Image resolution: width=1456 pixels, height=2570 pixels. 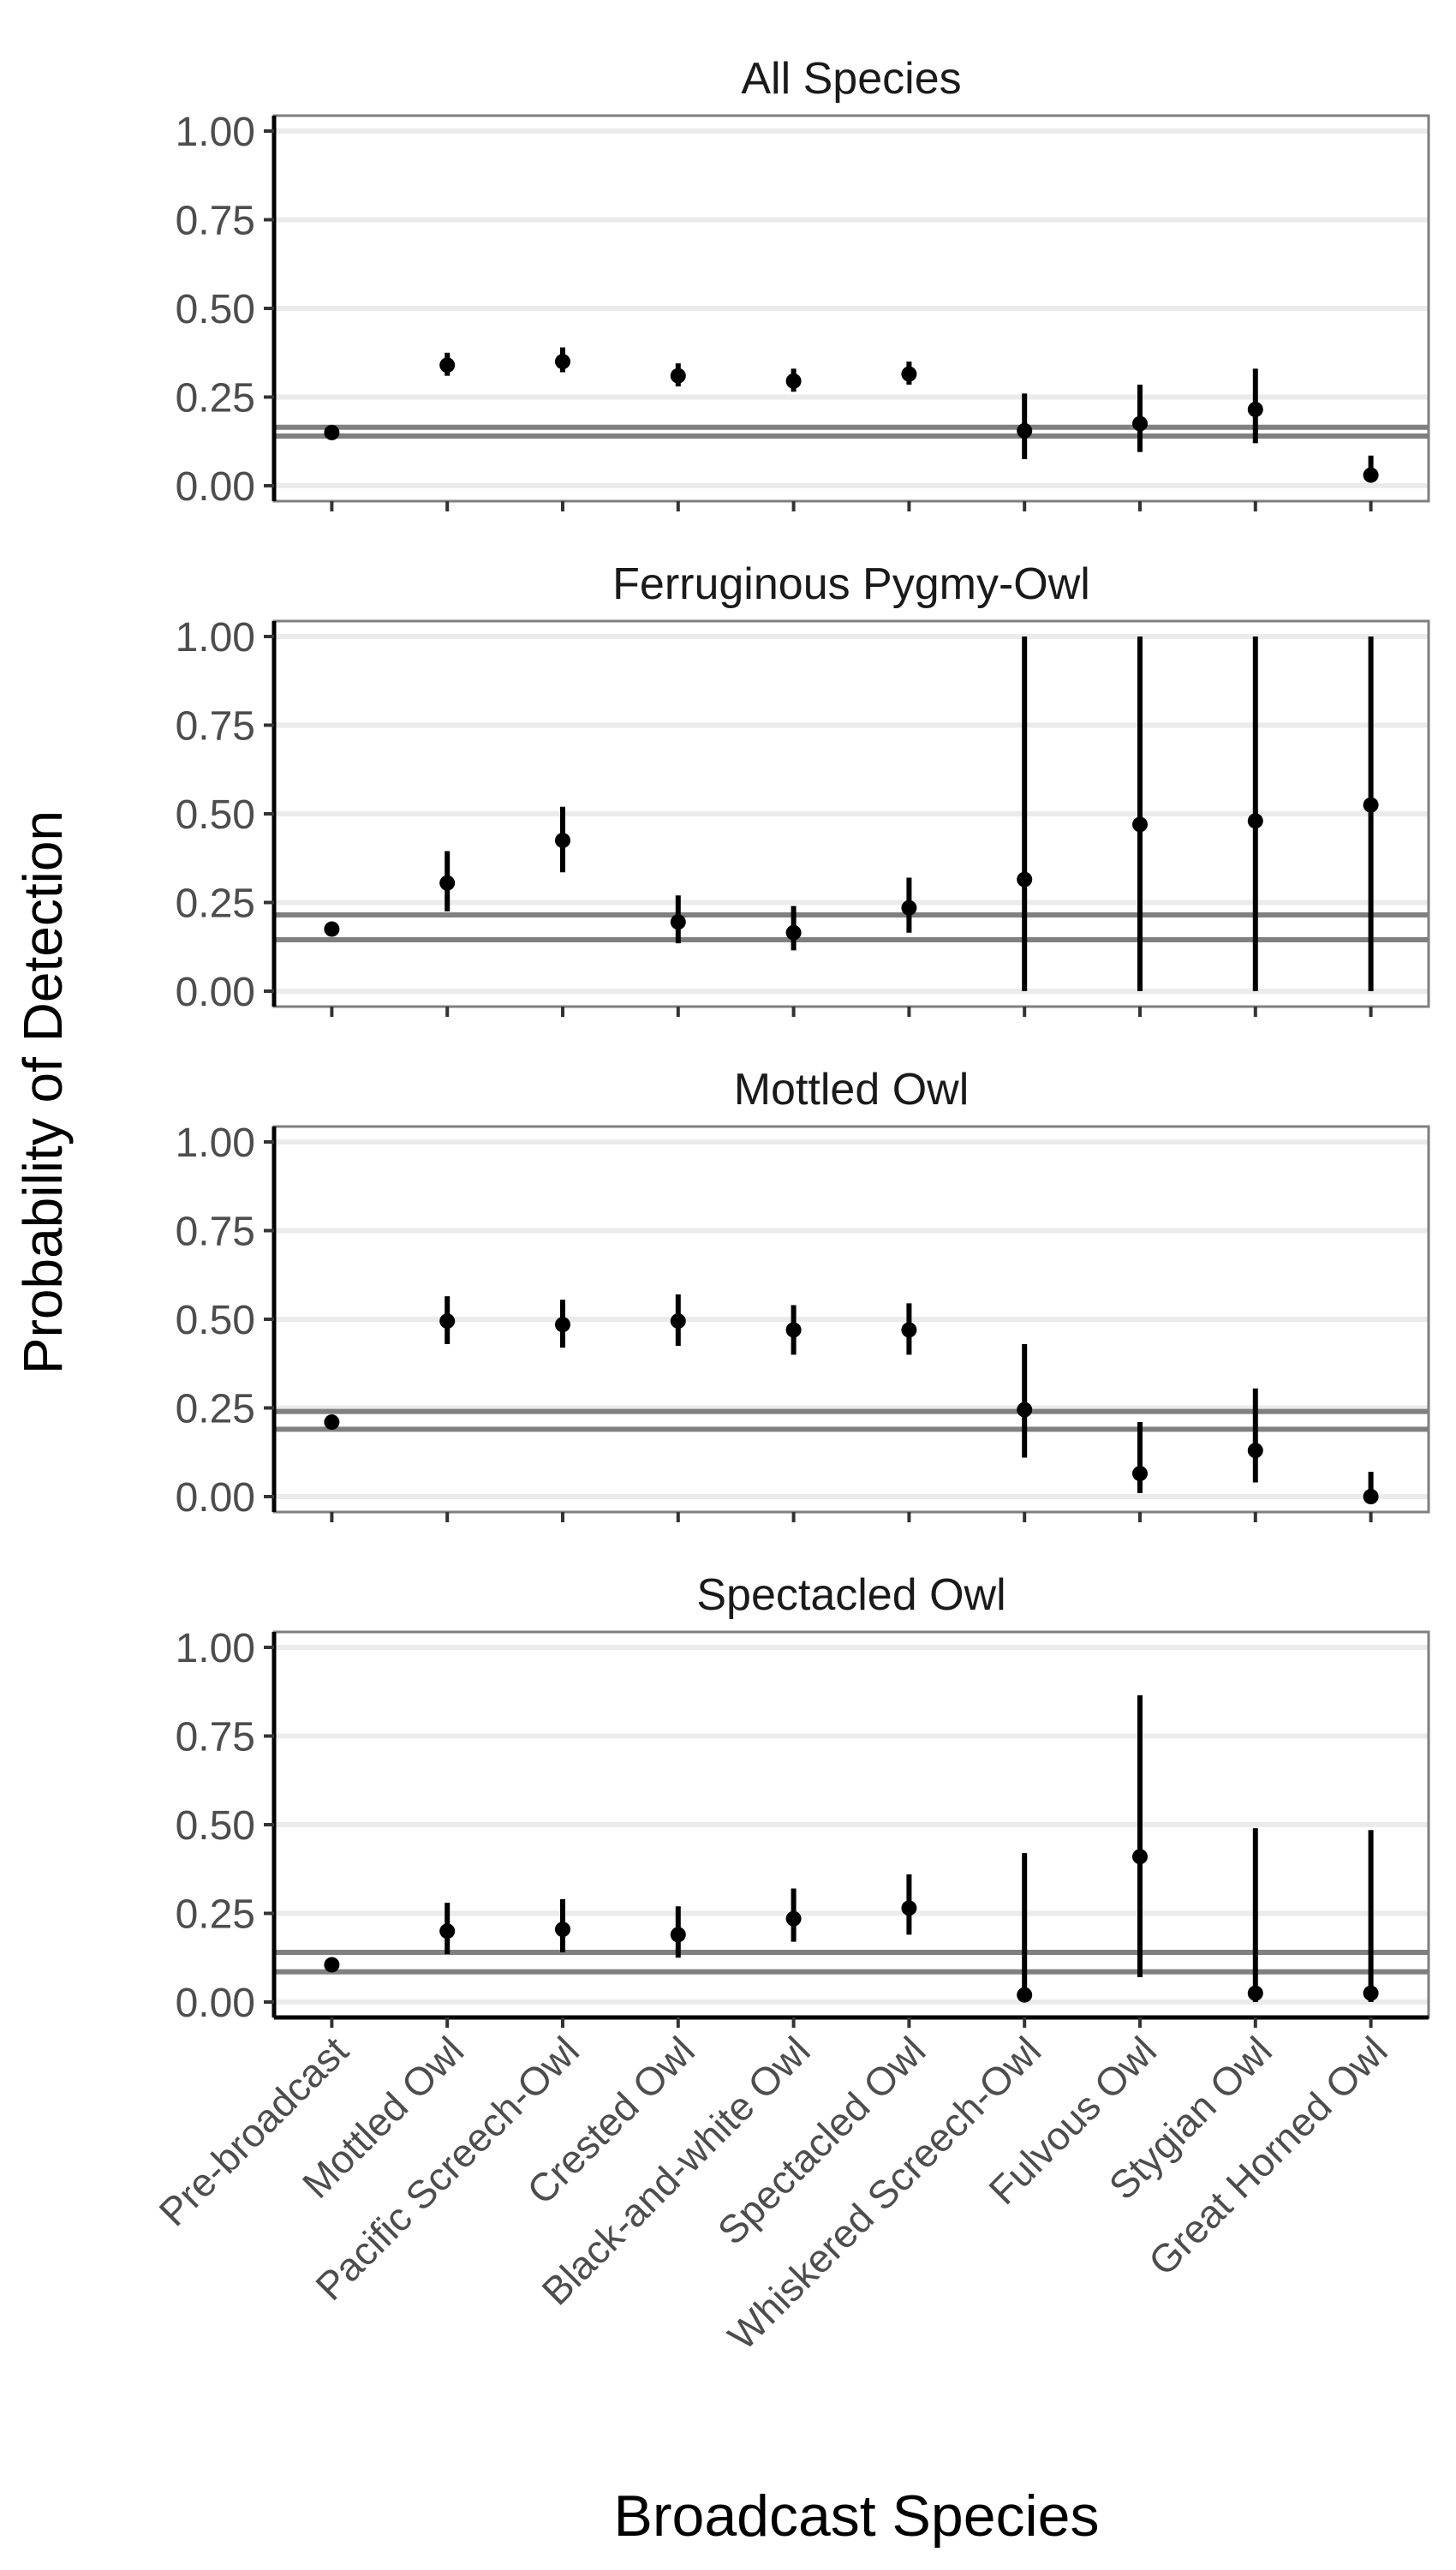 What do you see at coordinates (850, 1595) in the screenshot?
I see `panel-title: Spectacled Owl` at bounding box center [850, 1595].